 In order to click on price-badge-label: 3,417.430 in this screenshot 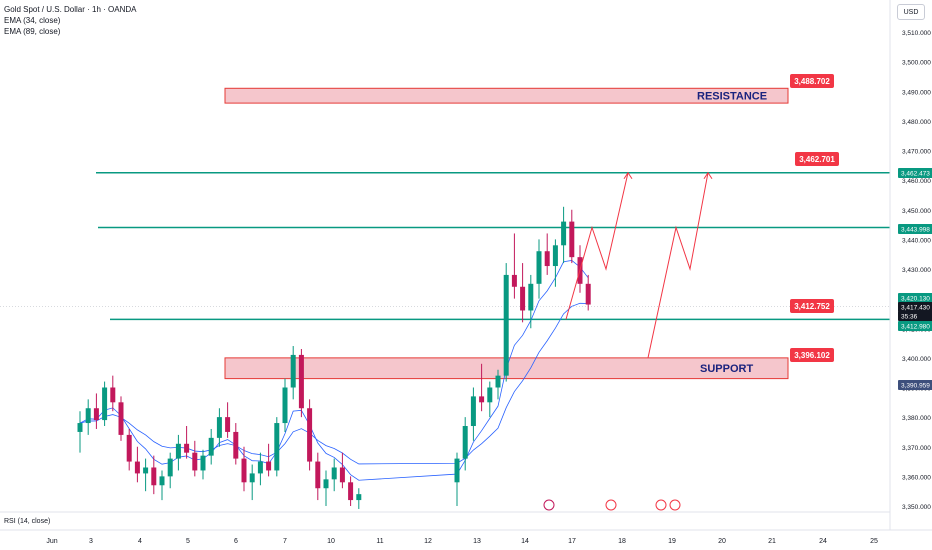, I will do `click(915, 308)`.